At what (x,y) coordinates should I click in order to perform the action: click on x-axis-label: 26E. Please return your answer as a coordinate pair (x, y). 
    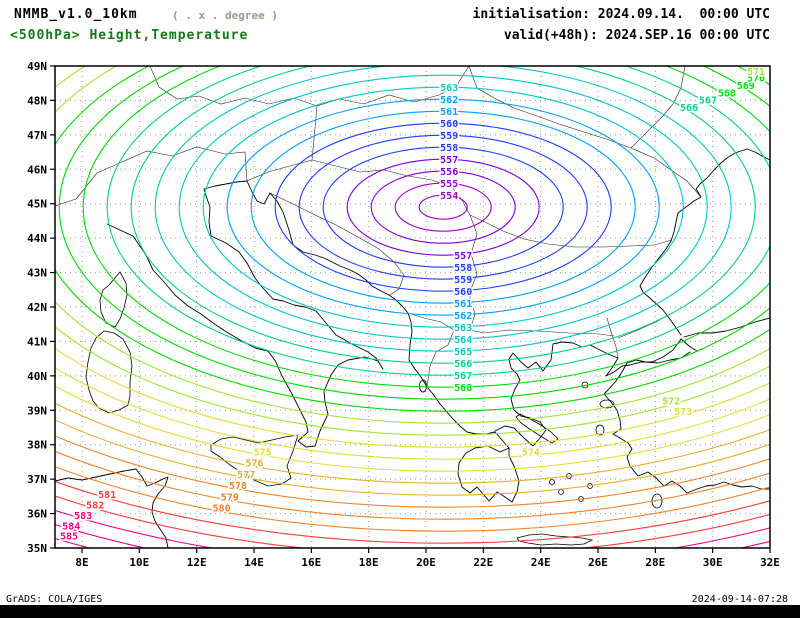
    Looking at the image, I should click on (598, 562).